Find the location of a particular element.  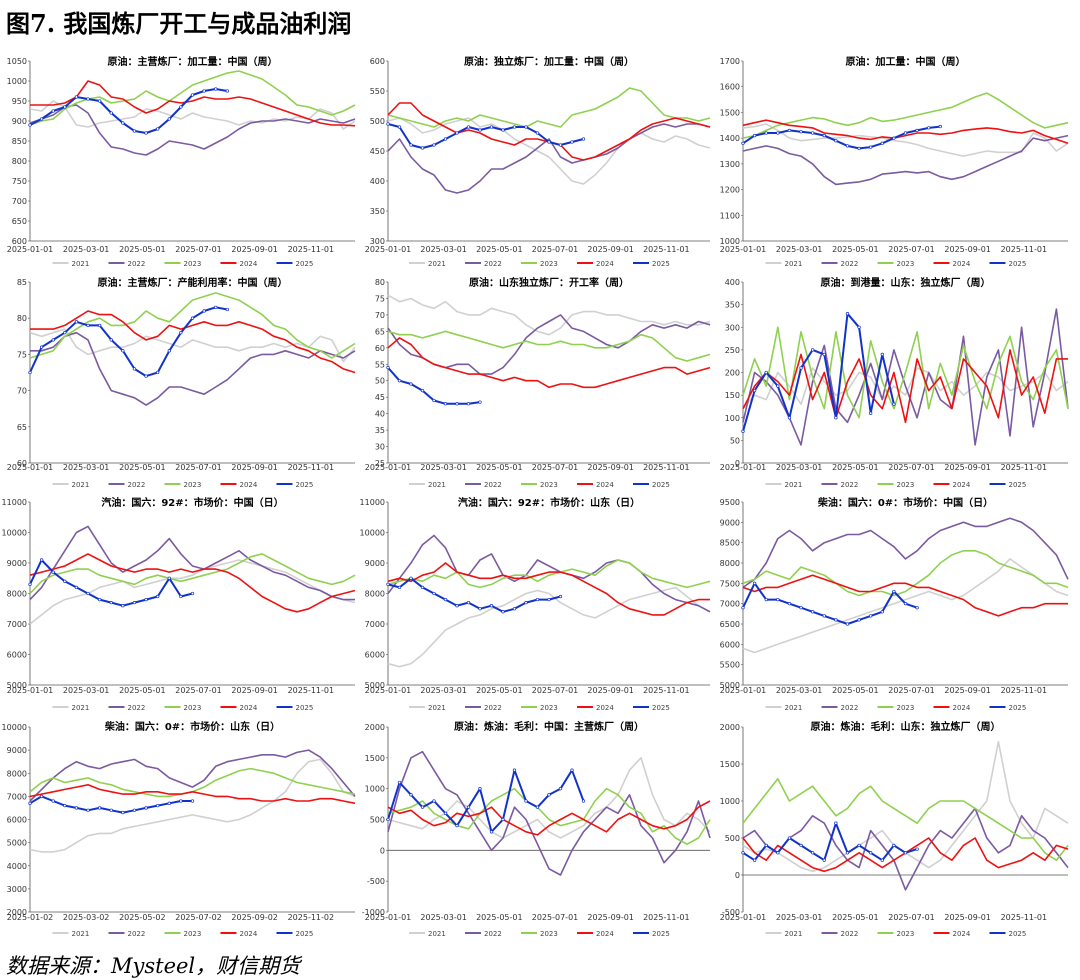

y-tick-label: 1700 is located at coordinates (730, 61).